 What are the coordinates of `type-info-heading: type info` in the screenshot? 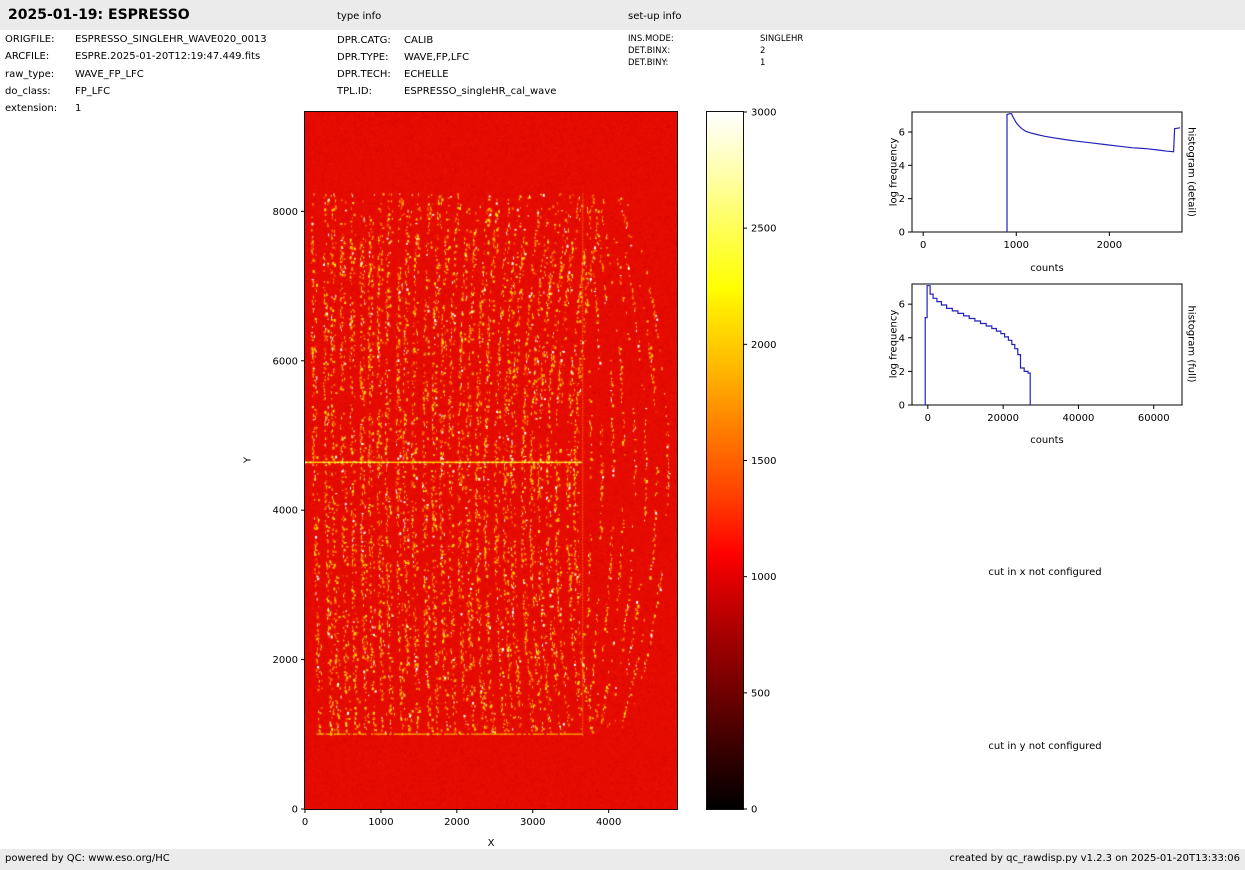 It's located at (359, 16).